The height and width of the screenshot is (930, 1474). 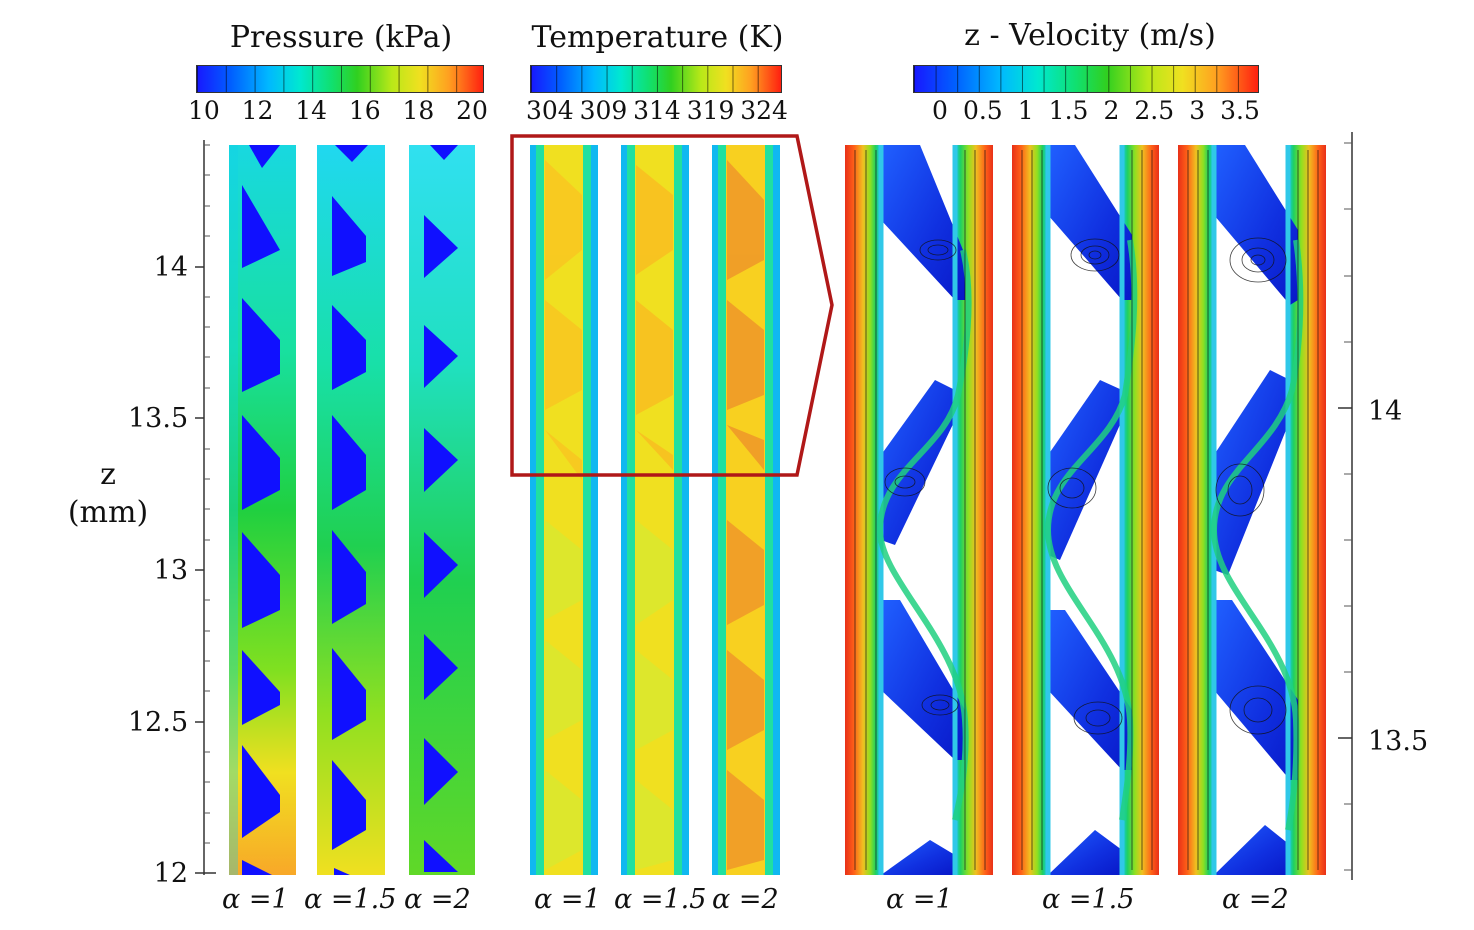 I want to click on pressure-colorbar-ticks: 10 12 14 16 18 20, so click(x=338, y=110).